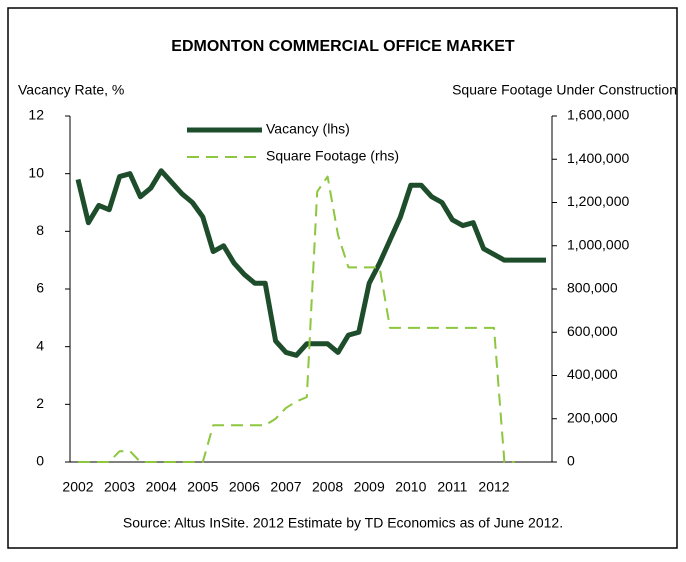  What do you see at coordinates (202, 487) in the screenshot?
I see `x-tick-label: 2005` at bounding box center [202, 487].